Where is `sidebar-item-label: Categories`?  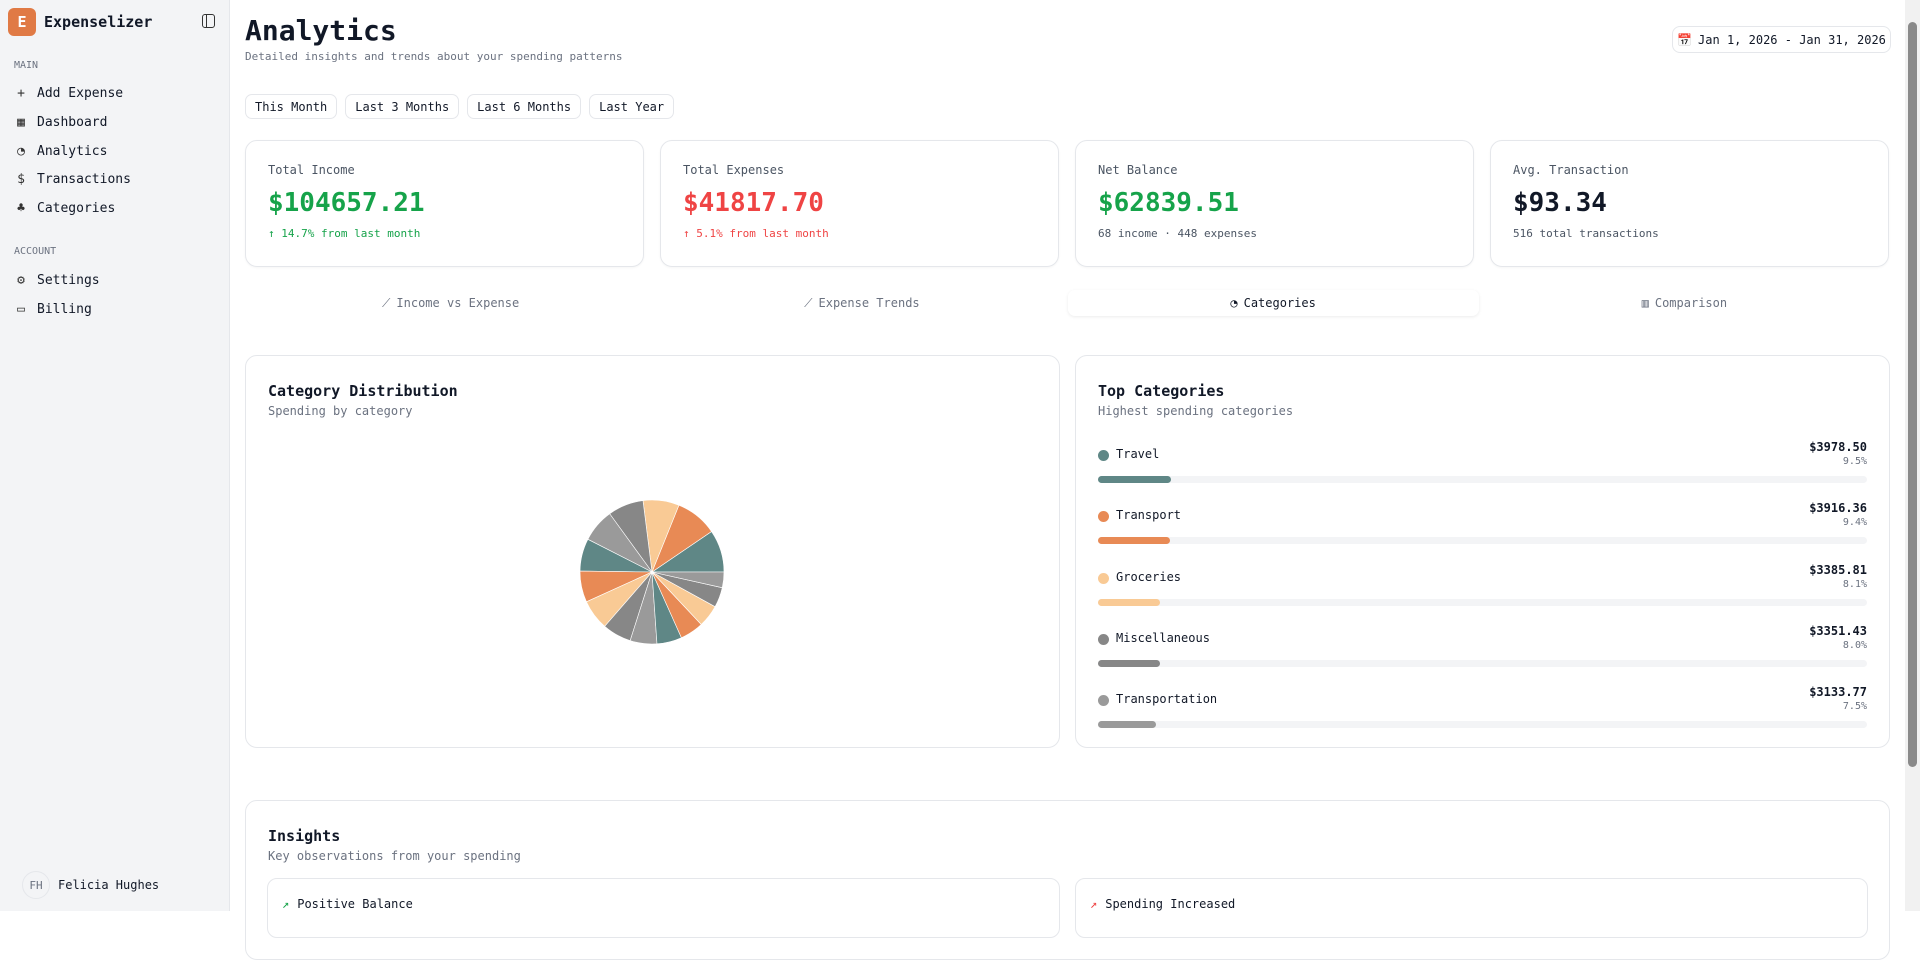 sidebar-item-label: Categories is located at coordinates (76, 208).